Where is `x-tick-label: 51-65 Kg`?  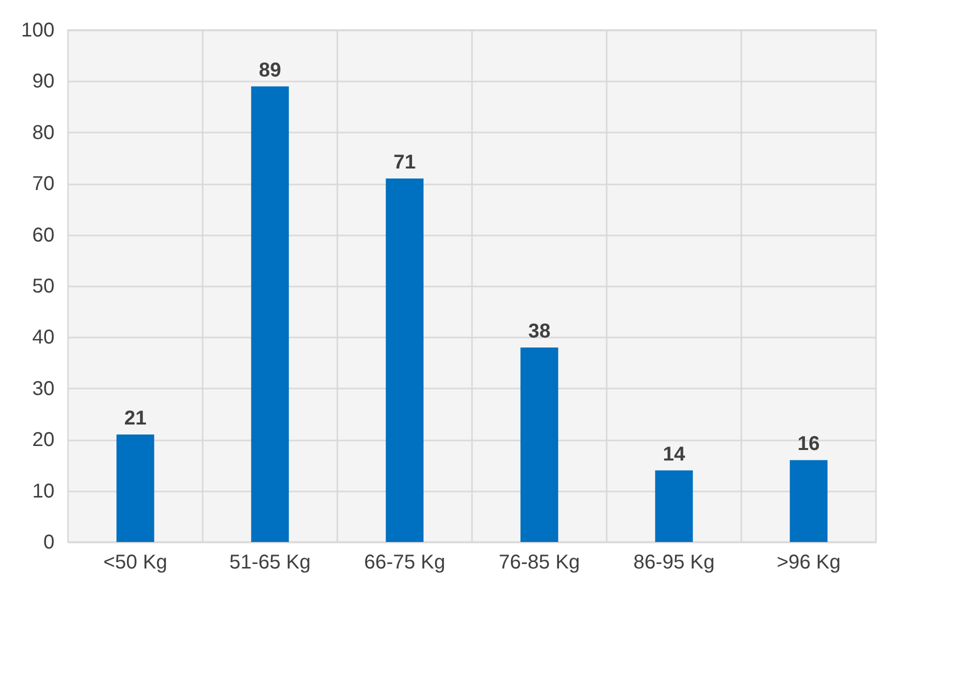
x-tick-label: 51-65 Kg is located at coordinates (270, 563).